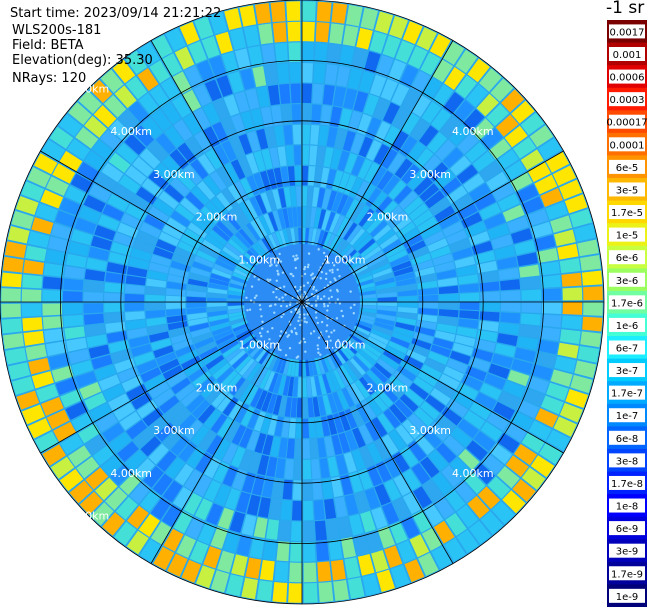 Image resolution: width=647 pixels, height=607 pixels. Describe the element at coordinates (627, 461) in the screenshot. I see `colorbar-tick-label: 3e-8` at that location.